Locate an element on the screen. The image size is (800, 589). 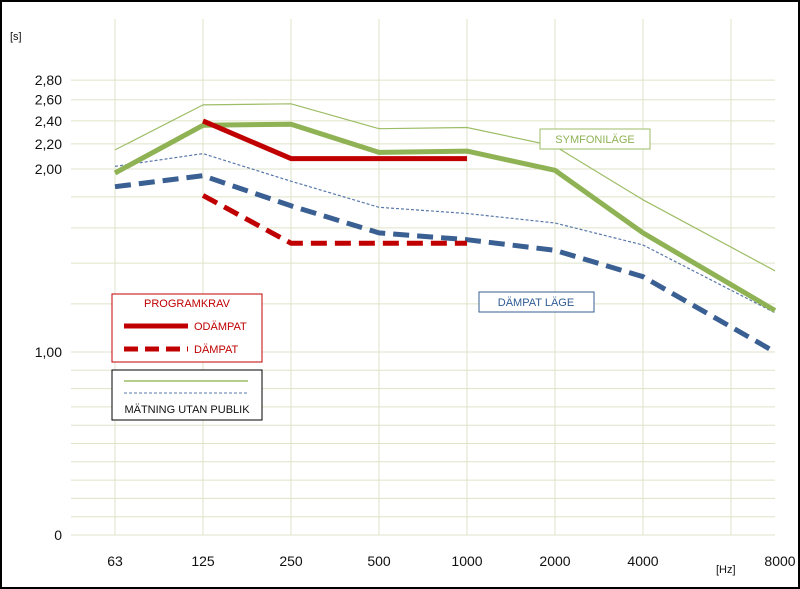
symphony-mode-text: SYMFONILÄGE is located at coordinates (594, 140).